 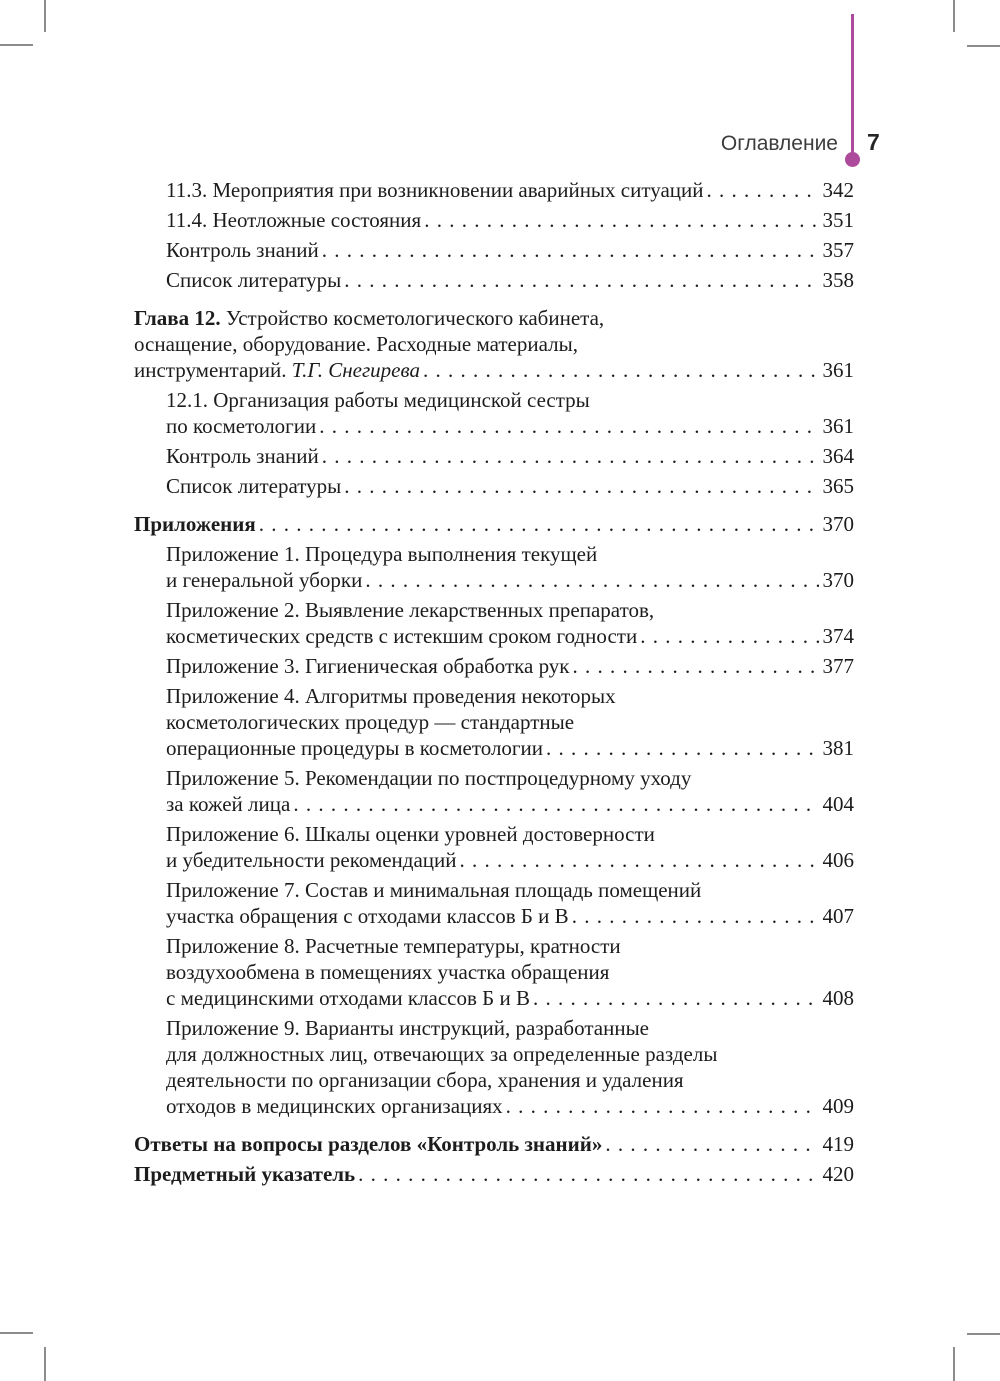 What do you see at coordinates (16, 1333) in the screenshot?
I see `crop-mark-bottom-left-horizontal` at bounding box center [16, 1333].